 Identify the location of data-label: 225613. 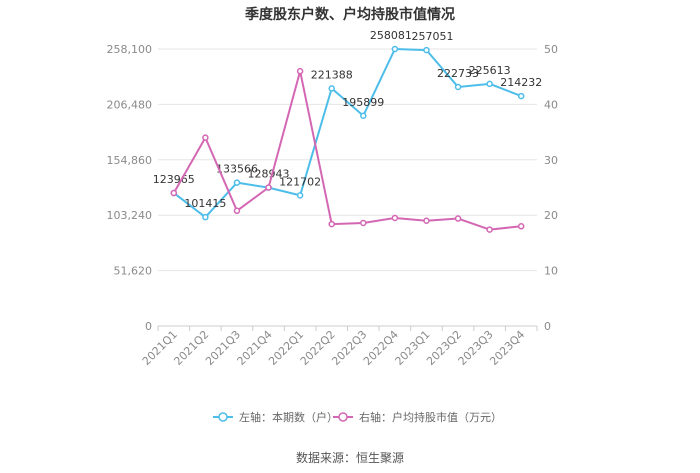
(490, 70).